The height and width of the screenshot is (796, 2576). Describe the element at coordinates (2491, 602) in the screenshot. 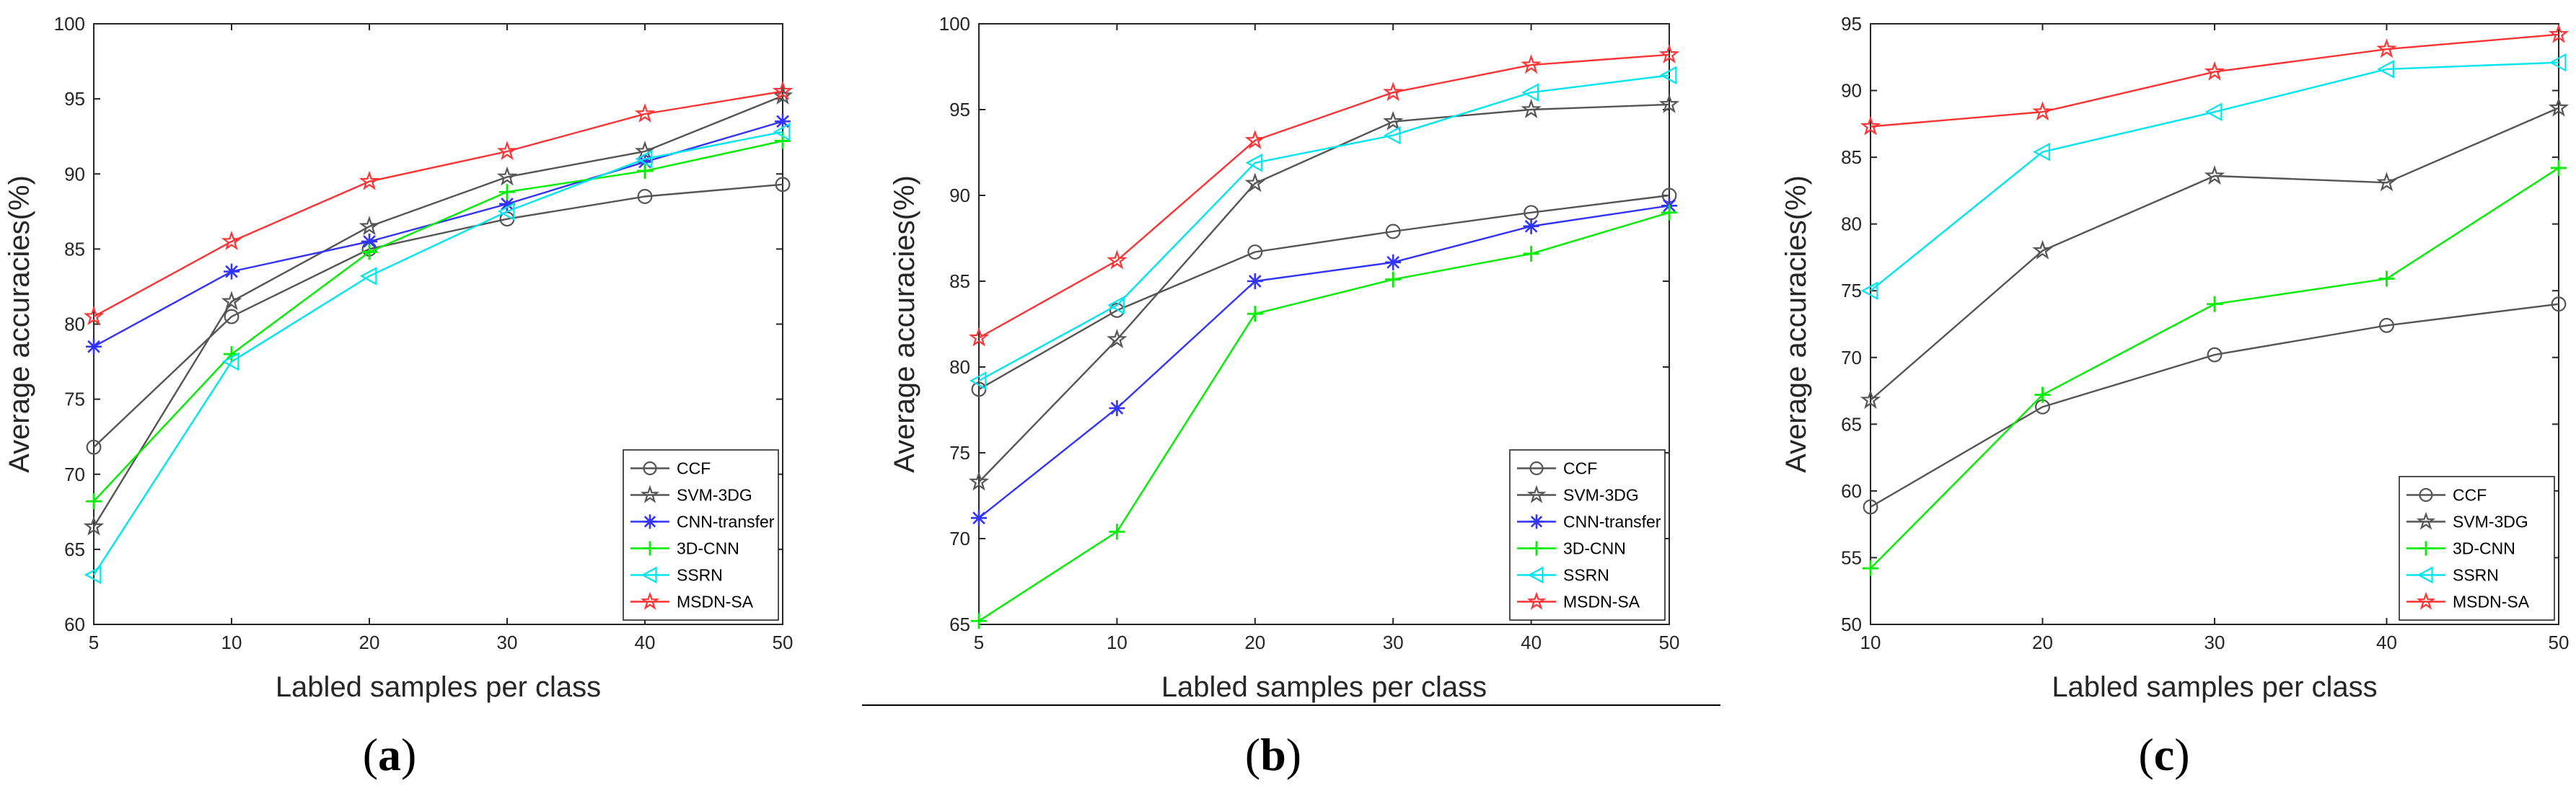

I see `legend-label: MSDN-SA` at that location.